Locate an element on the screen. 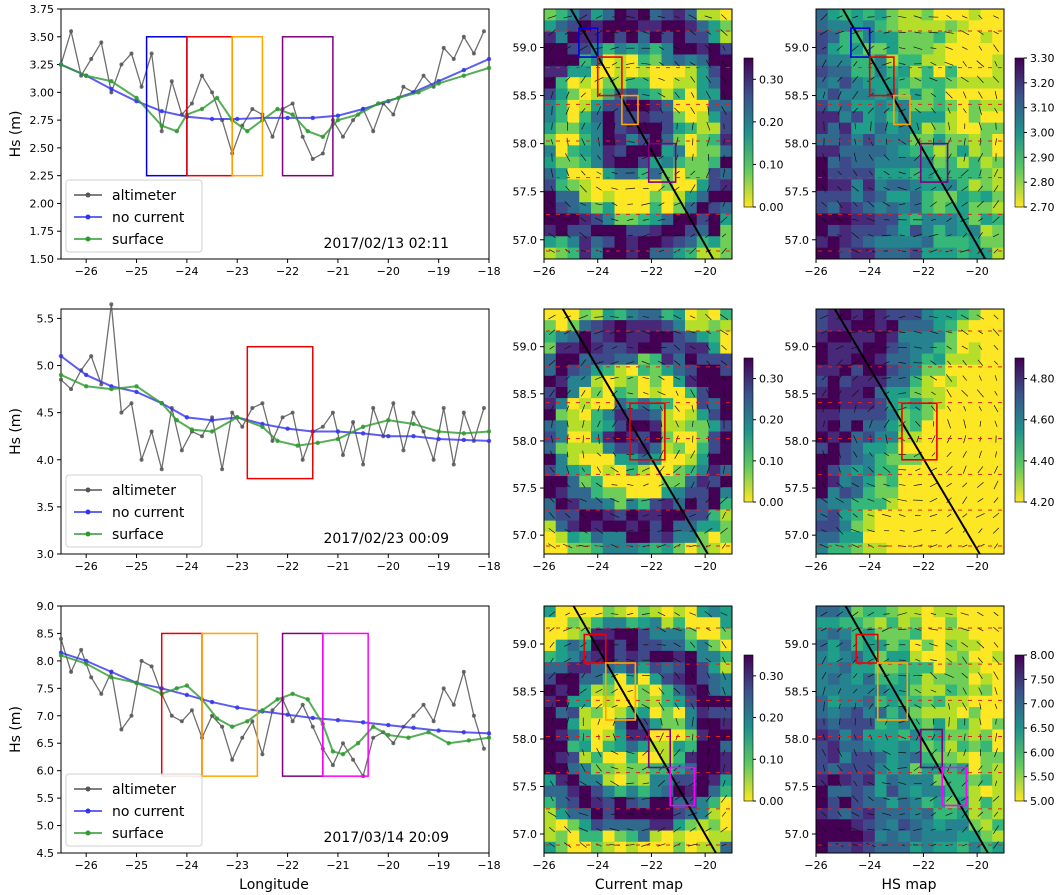 This screenshot has width=1061, height=895. colorbar-tick-label: 0.00 is located at coordinates (771, 801).